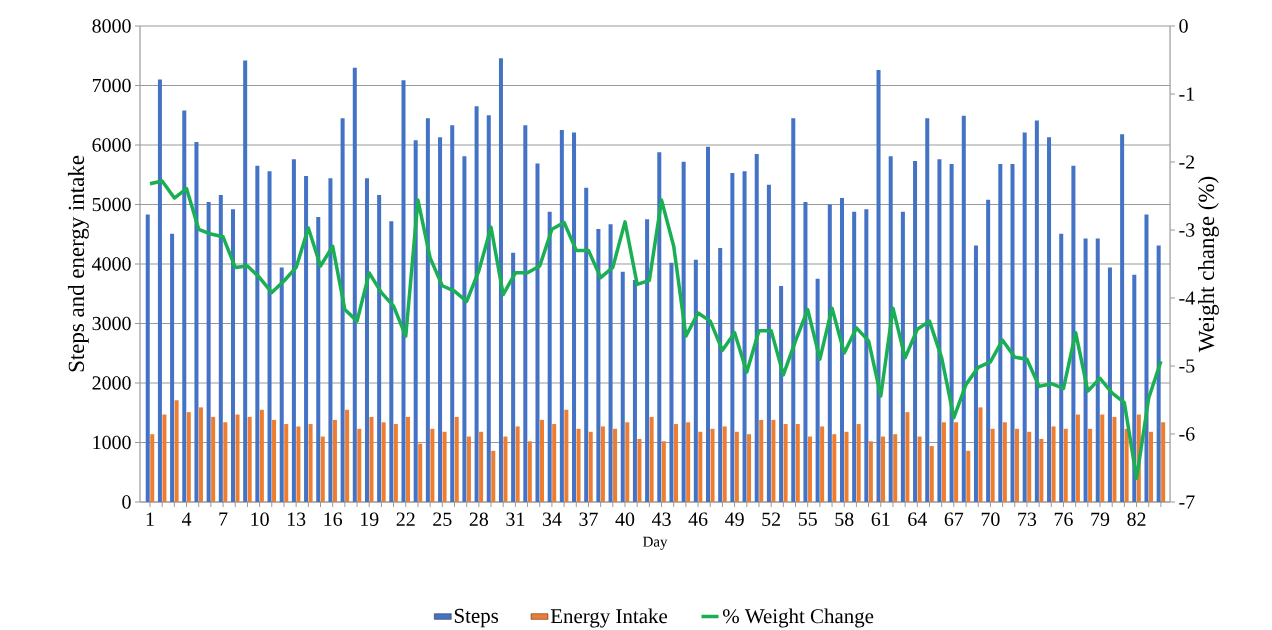 The width and height of the screenshot is (1272, 630). Describe the element at coordinates (223, 519) in the screenshot. I see `x-tick-label: 7` at that location.